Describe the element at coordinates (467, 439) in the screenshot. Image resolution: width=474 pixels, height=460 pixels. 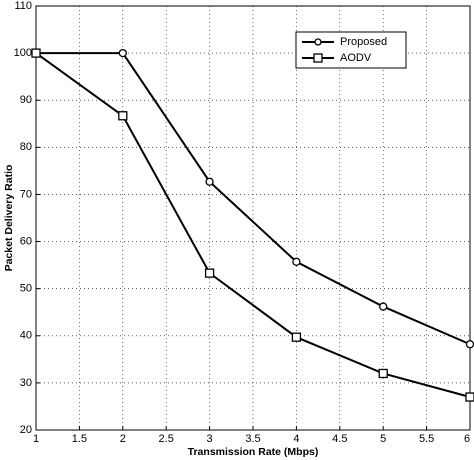
I see `x-tick-label: 6` at that location.